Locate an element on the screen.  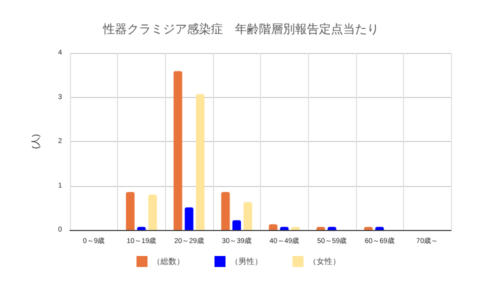
chart-title: 性器クラミジア感染症 年齢階層別報告定点当たり is located at coordinates (240, 29).